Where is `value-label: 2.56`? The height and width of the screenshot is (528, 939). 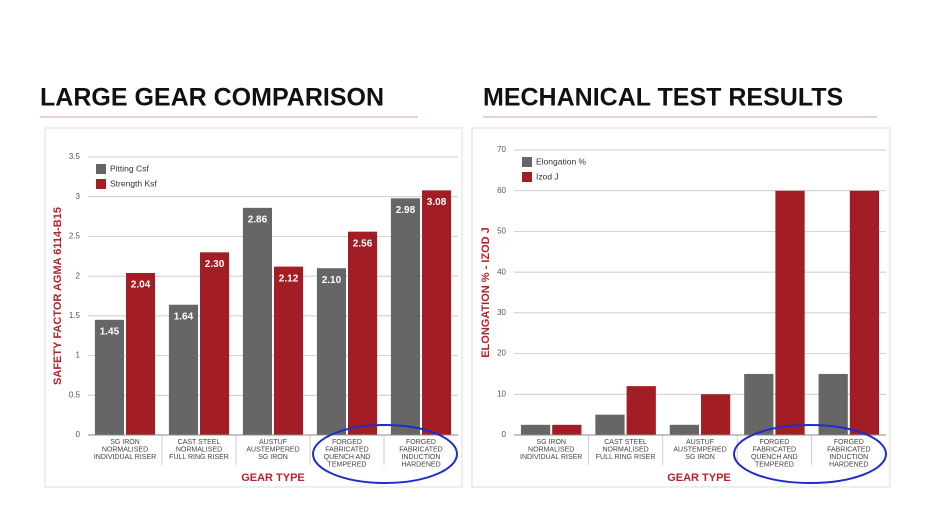
value-label: 2.56 is located at coordinates (363, 243).